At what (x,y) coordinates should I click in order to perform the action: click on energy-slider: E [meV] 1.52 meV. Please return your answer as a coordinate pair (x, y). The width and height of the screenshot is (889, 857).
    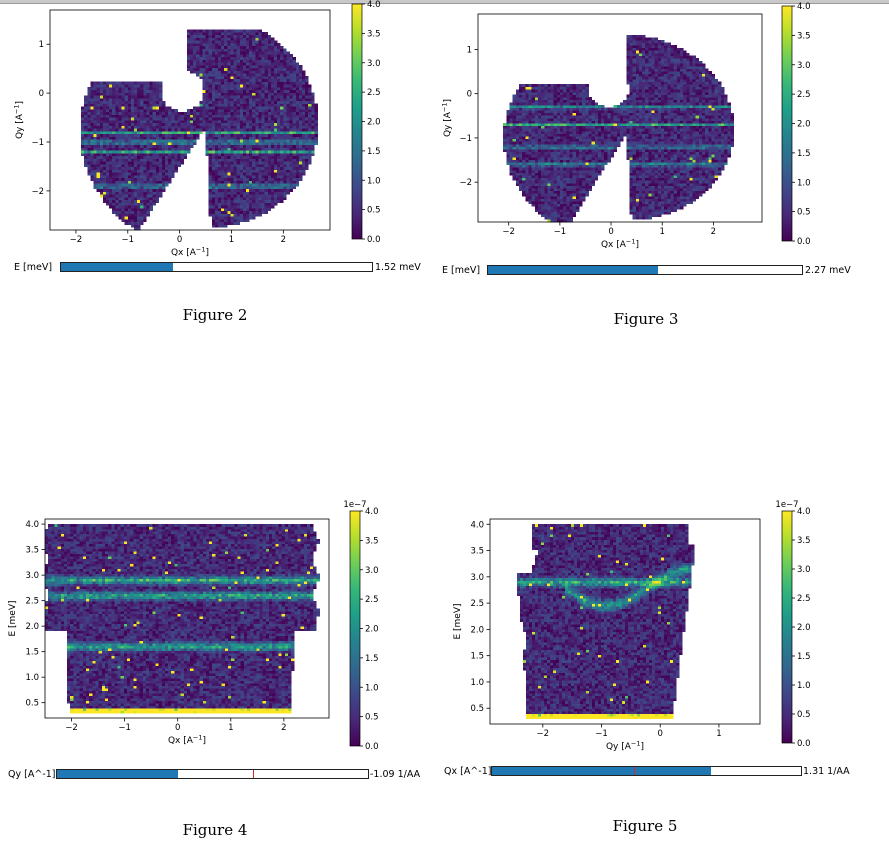
    Looking at the image, I should click on (220, 269).